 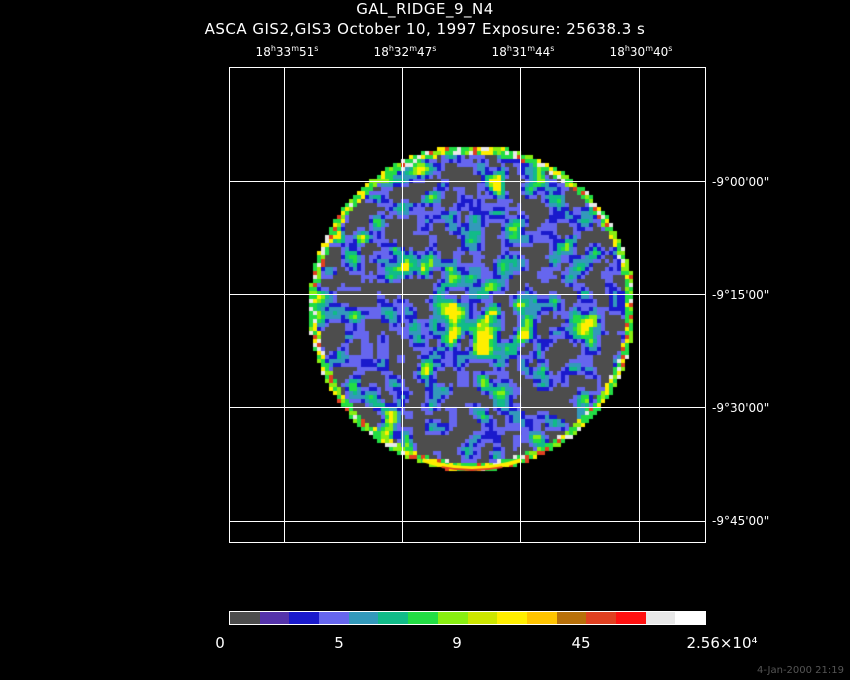 What do you see at coordinates (722, 643) in the screenshot?
I see `colorbar-label-4: 2.56×10⁴` at bounding box center [722, 643].